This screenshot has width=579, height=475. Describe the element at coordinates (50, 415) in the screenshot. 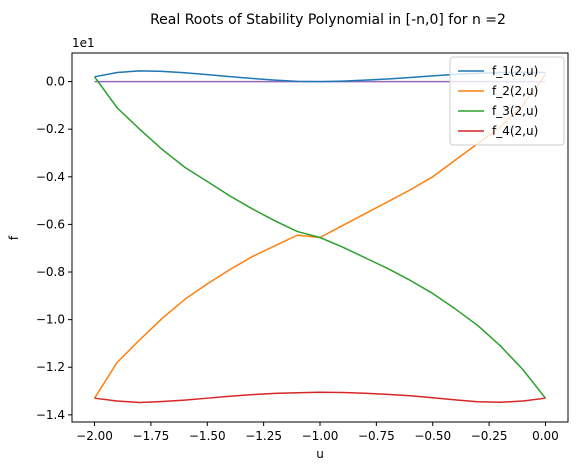

I see `y-tick-label: −1.4` at that location.